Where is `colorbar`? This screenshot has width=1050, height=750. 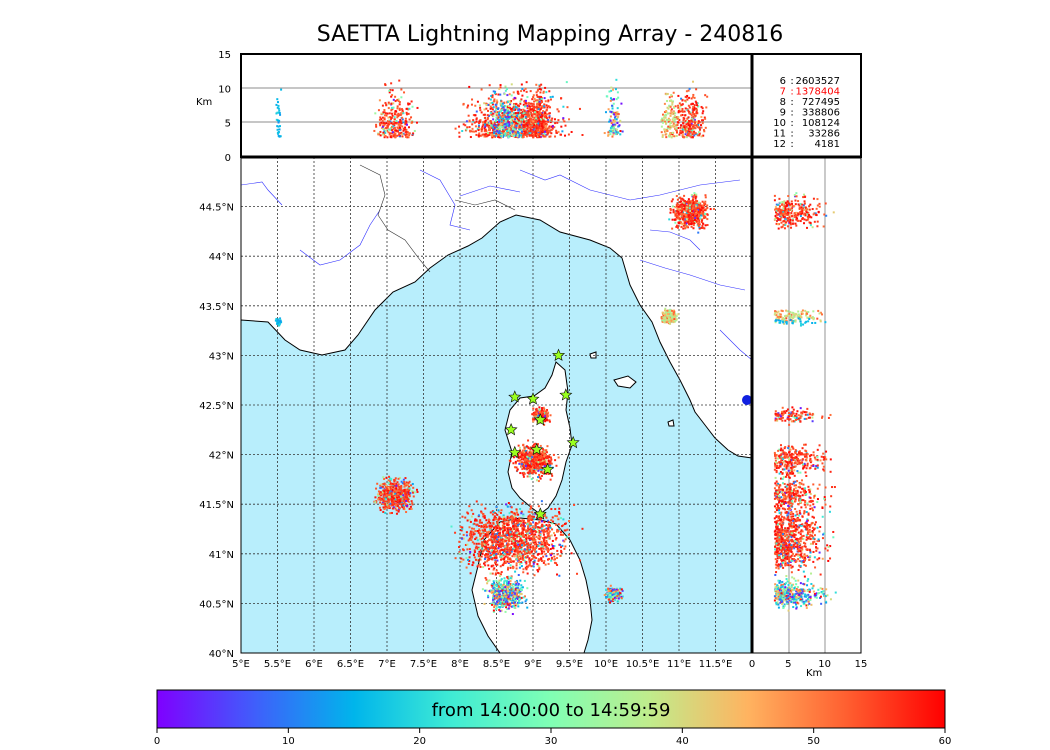
colorbar is located at coordinates (551, 709).